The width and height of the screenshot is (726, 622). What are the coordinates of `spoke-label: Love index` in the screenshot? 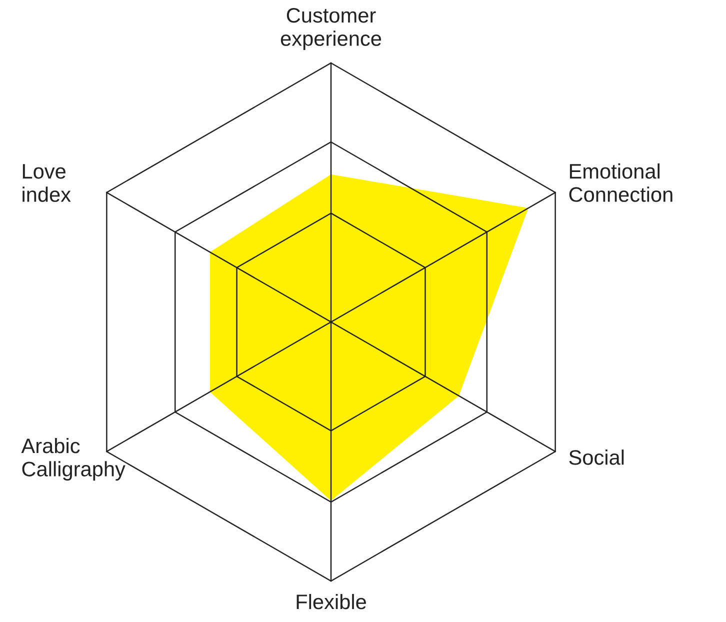 It's located at (46, 183).